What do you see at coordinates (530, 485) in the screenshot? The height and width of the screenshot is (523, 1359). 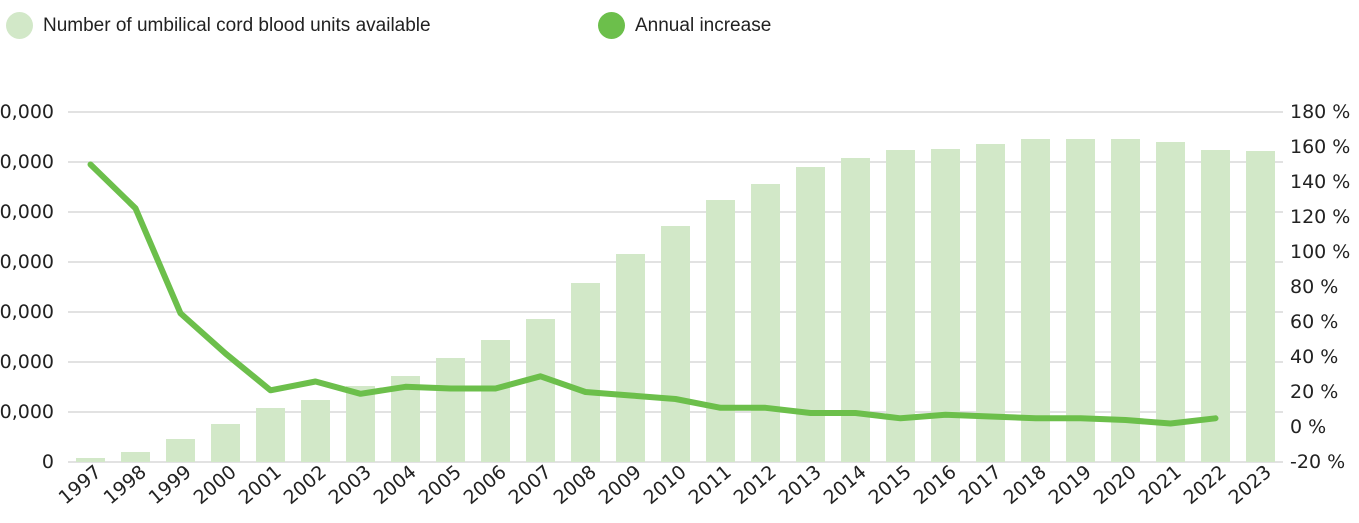 I see `x-tick-label: 2007` at bounding box center [530, 485].